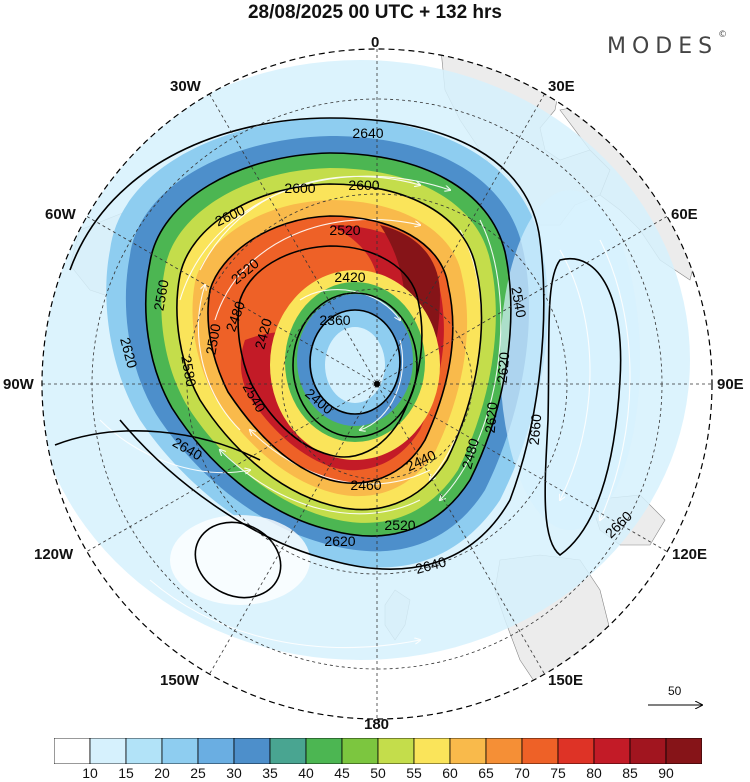 The image size is (750, 782). What do you see at coordinates (414, 773) in the screenshot?
I see `colorbar-tick-label: 55` at bounding box center [414, 773].